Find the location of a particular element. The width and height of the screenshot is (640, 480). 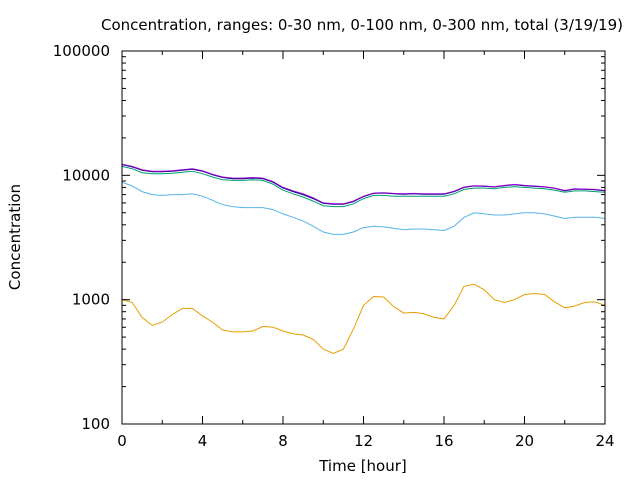

y-tick-label: 1000 is located at coordinates (91, 300).